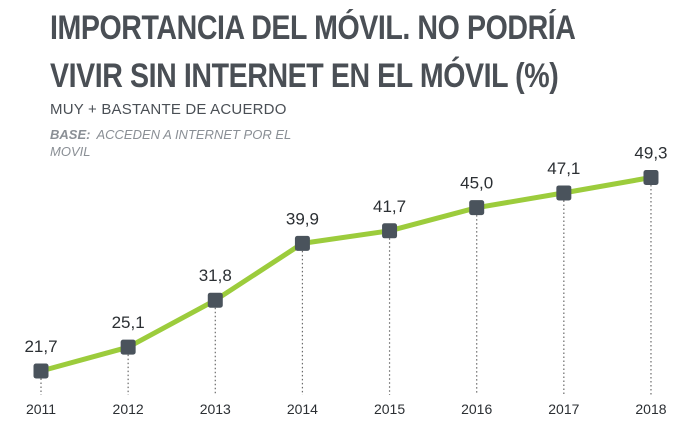  What do you see at coordinates (128, 409) in the screenshot?
I see `year-label-2012: 2012` at bounding box center [128, 409].